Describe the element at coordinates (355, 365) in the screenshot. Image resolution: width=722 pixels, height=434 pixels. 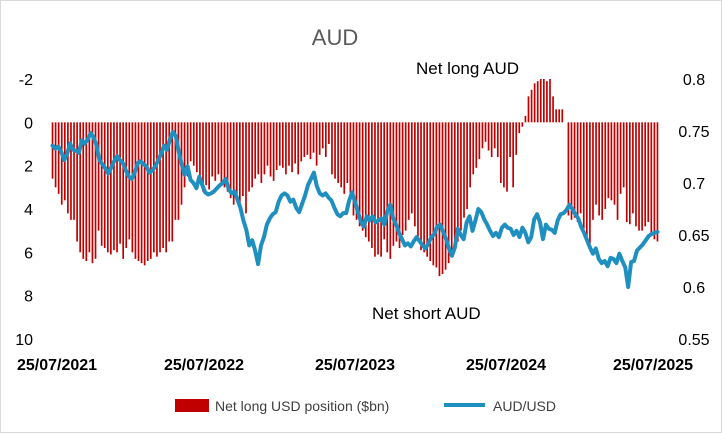
I see `x-tick-label: 25/07/2023` at that location.